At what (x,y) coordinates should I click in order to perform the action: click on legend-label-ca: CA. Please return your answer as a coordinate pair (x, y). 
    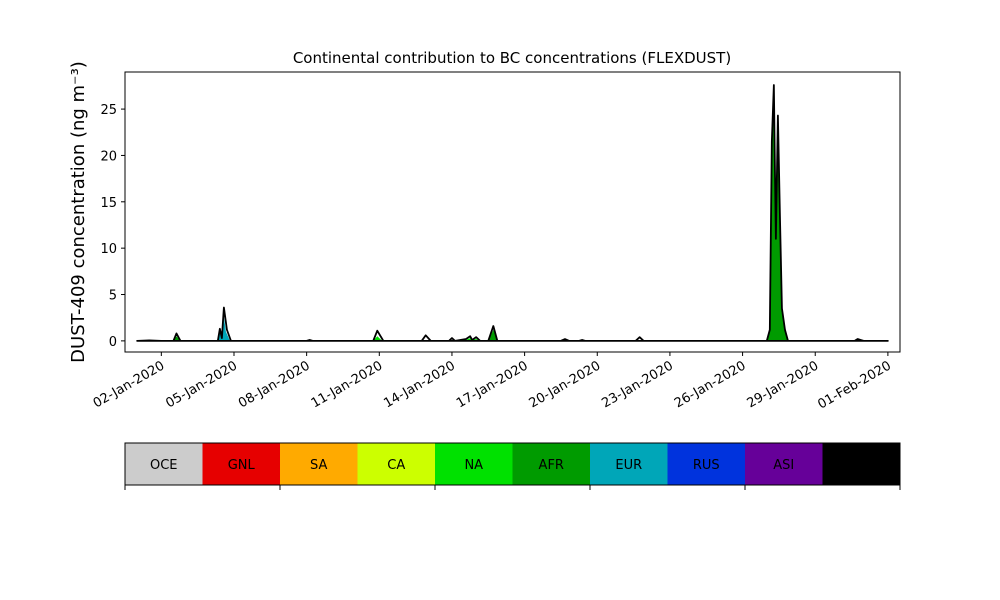
    Looking at the image, I should click on (396, 465).